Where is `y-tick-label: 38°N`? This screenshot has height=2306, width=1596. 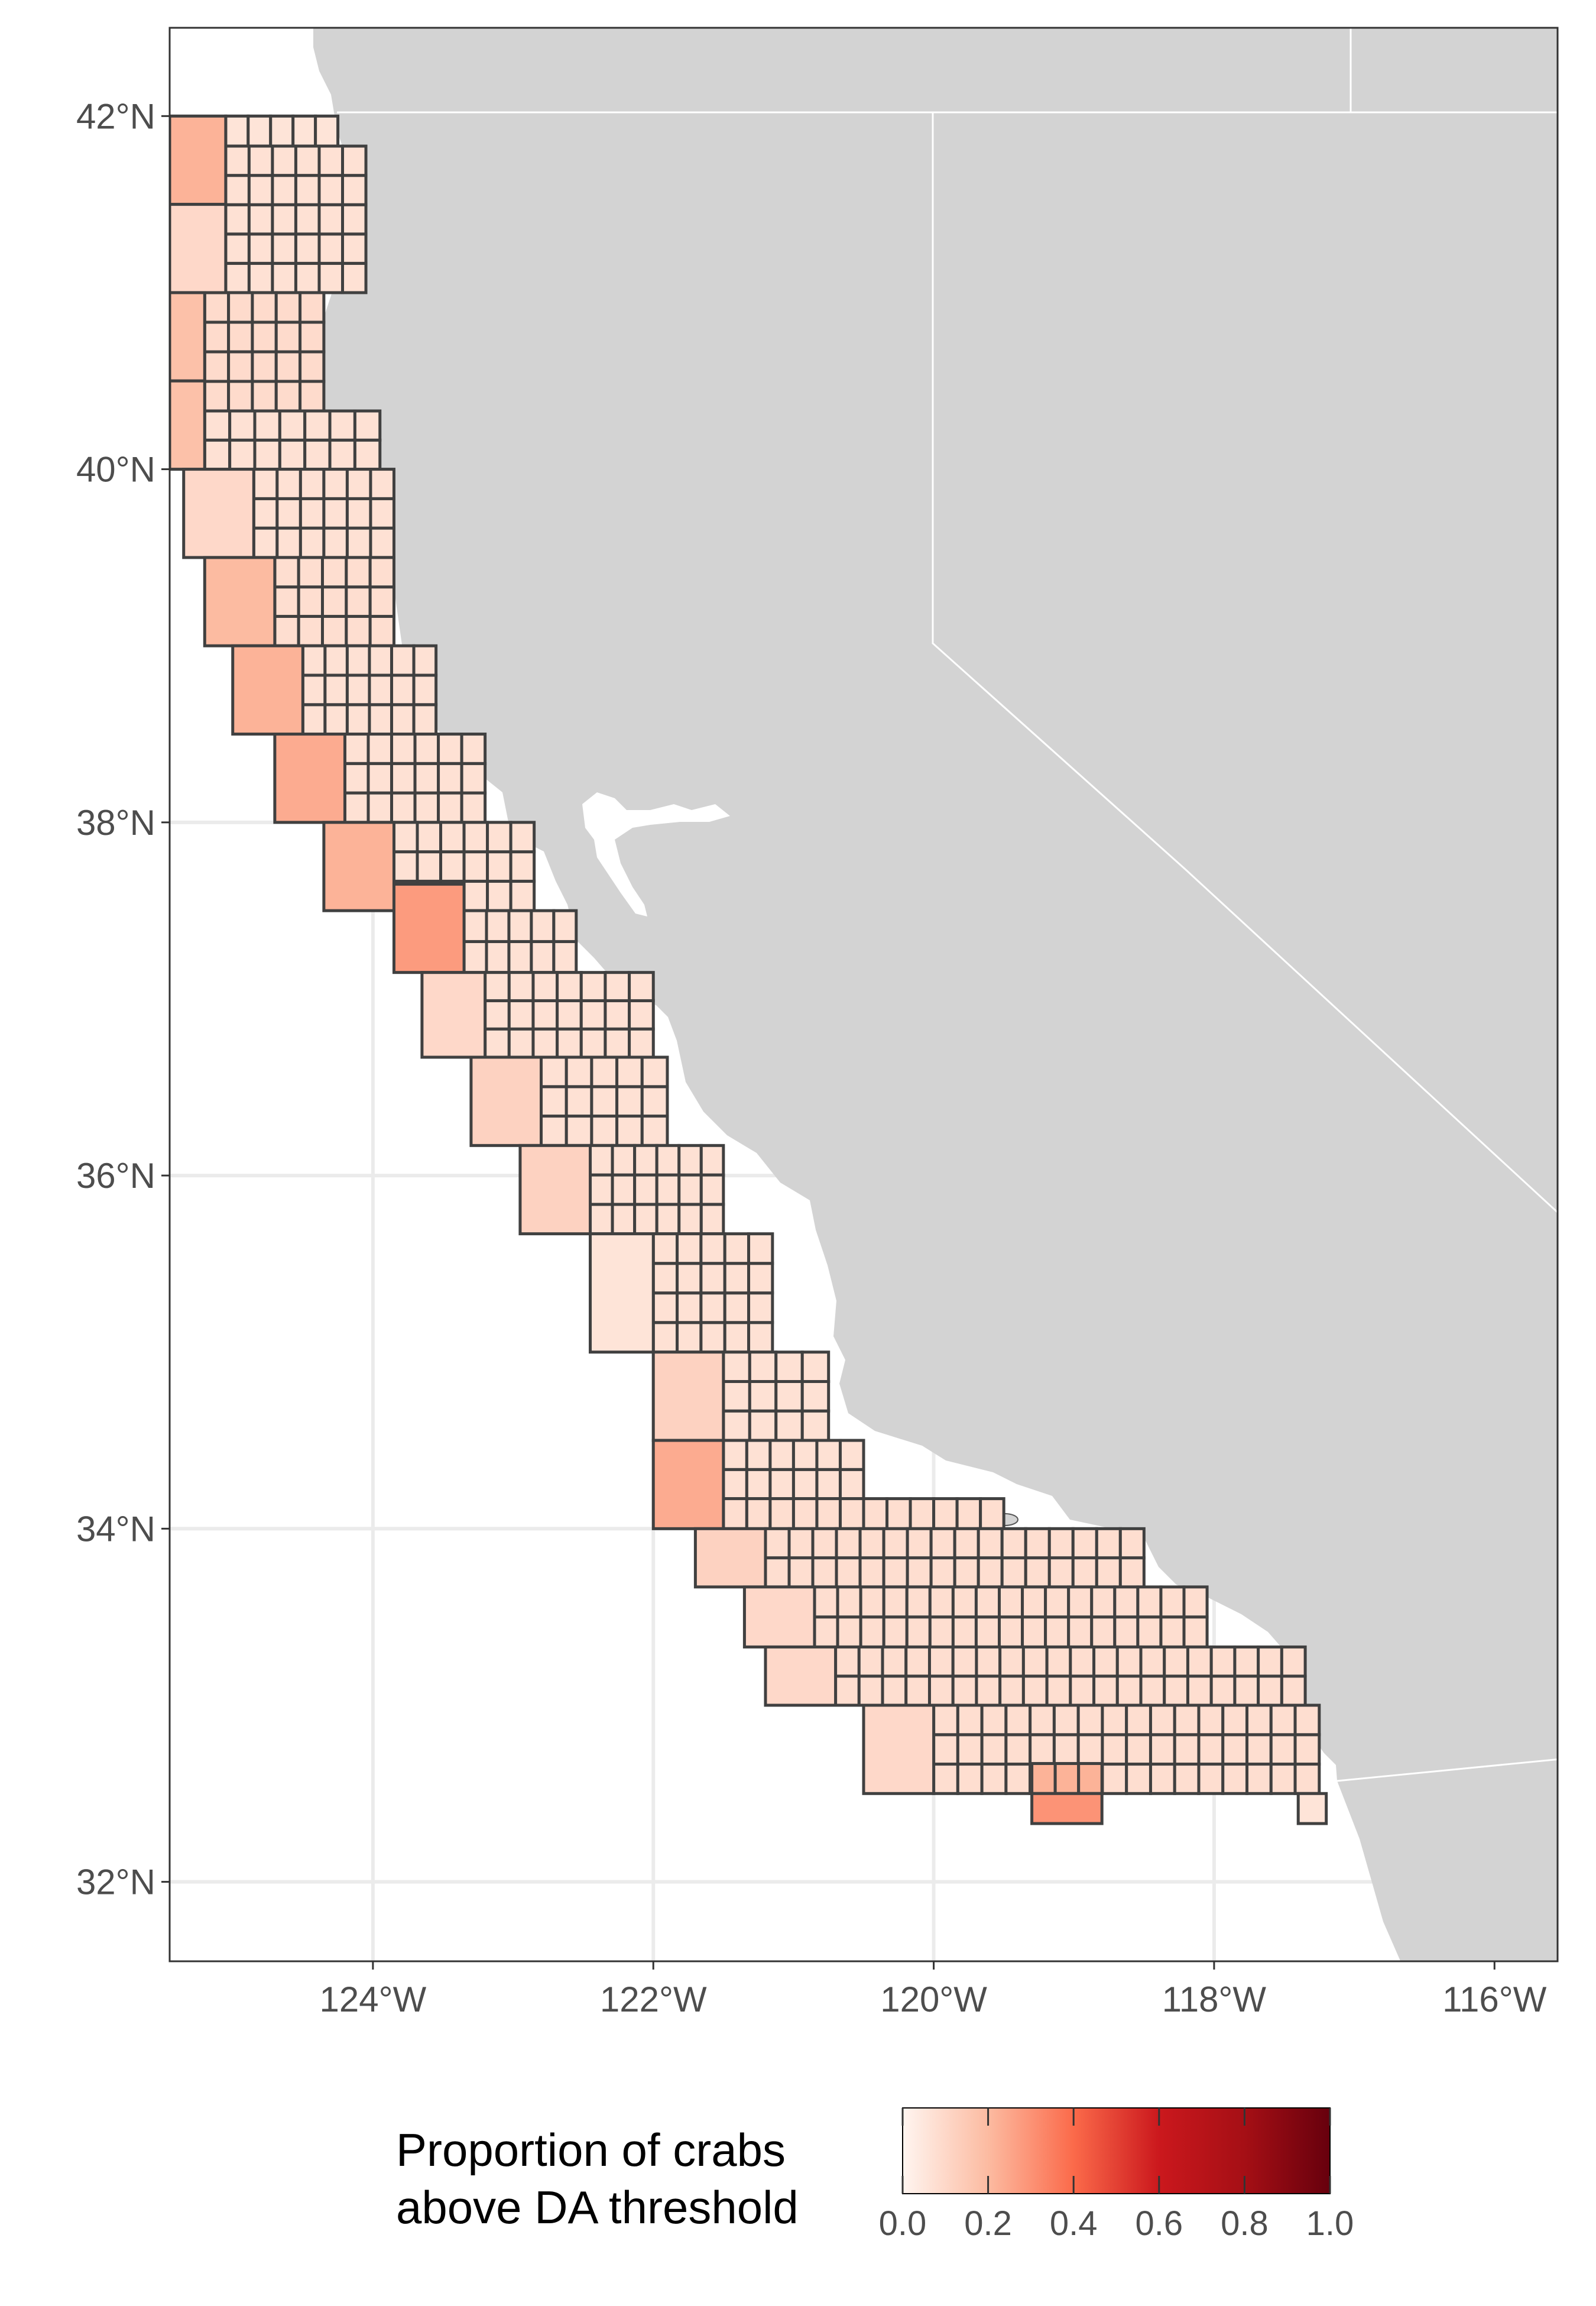
y-tick-label: 38°N is located at coordinates (115, 823).